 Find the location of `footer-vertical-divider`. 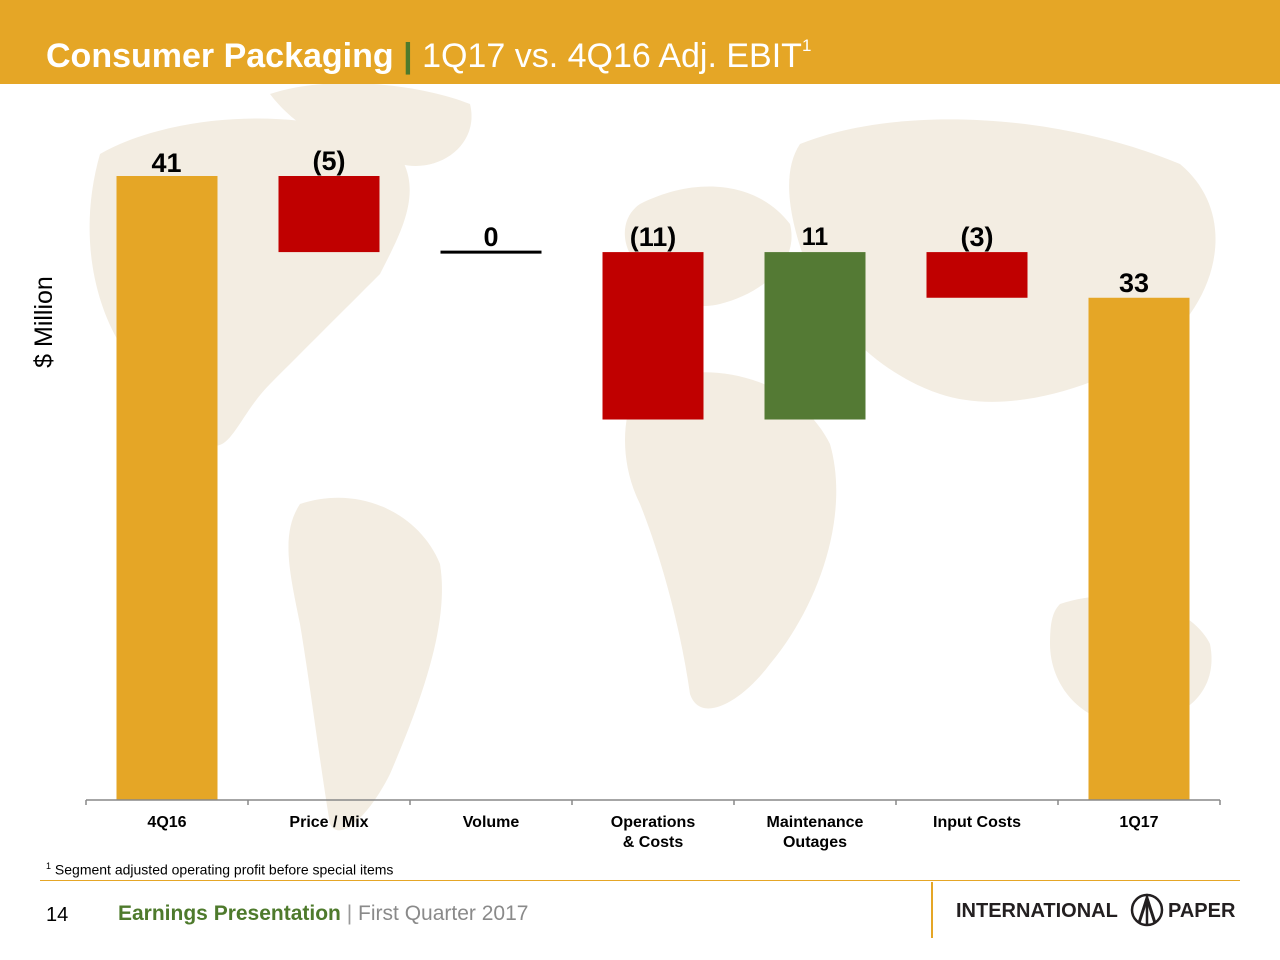

footer-vertical-divider is located at coordinates (932, 910).